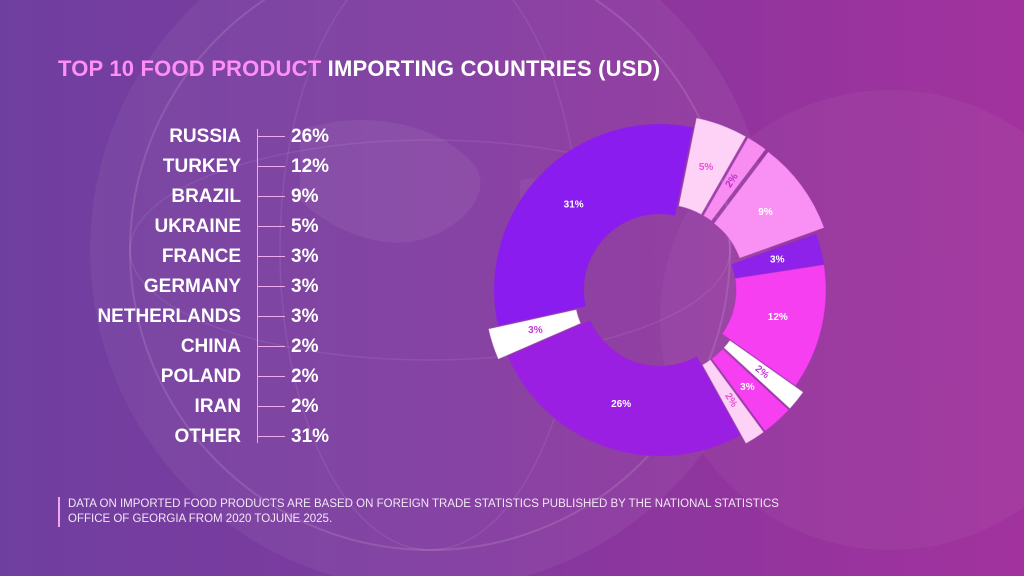  What do you see at coordinates (200, 519) in the screenshot?
I see `footnote-line-2: OFFICE OF GEORGIA FROM 2020 TOJUNE 2025.` at bounding box center [200, 519].